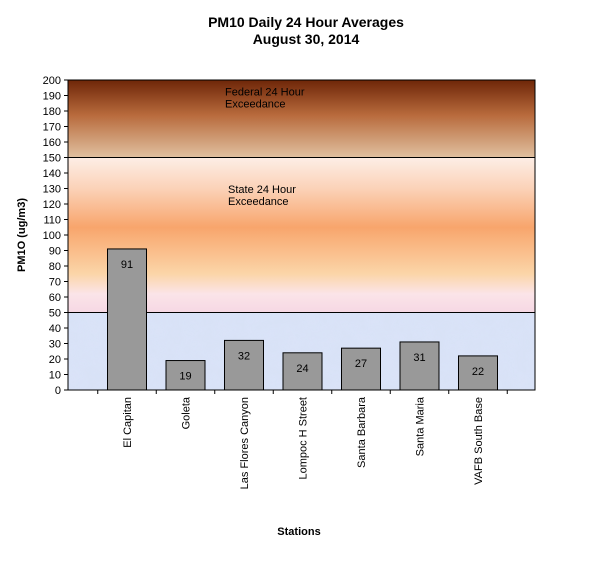 This screenshot has width=612, height=565. Describe the element at coordinates (52, 128) in the screenshot. I see `y-tick-label: 170` at that location.